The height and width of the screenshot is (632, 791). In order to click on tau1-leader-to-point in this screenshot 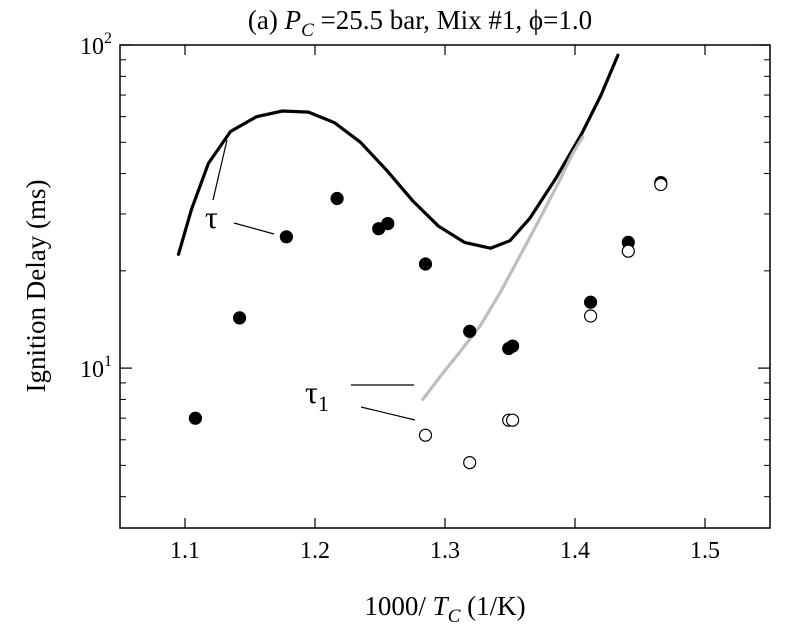, I will do `click(388, 413)`.